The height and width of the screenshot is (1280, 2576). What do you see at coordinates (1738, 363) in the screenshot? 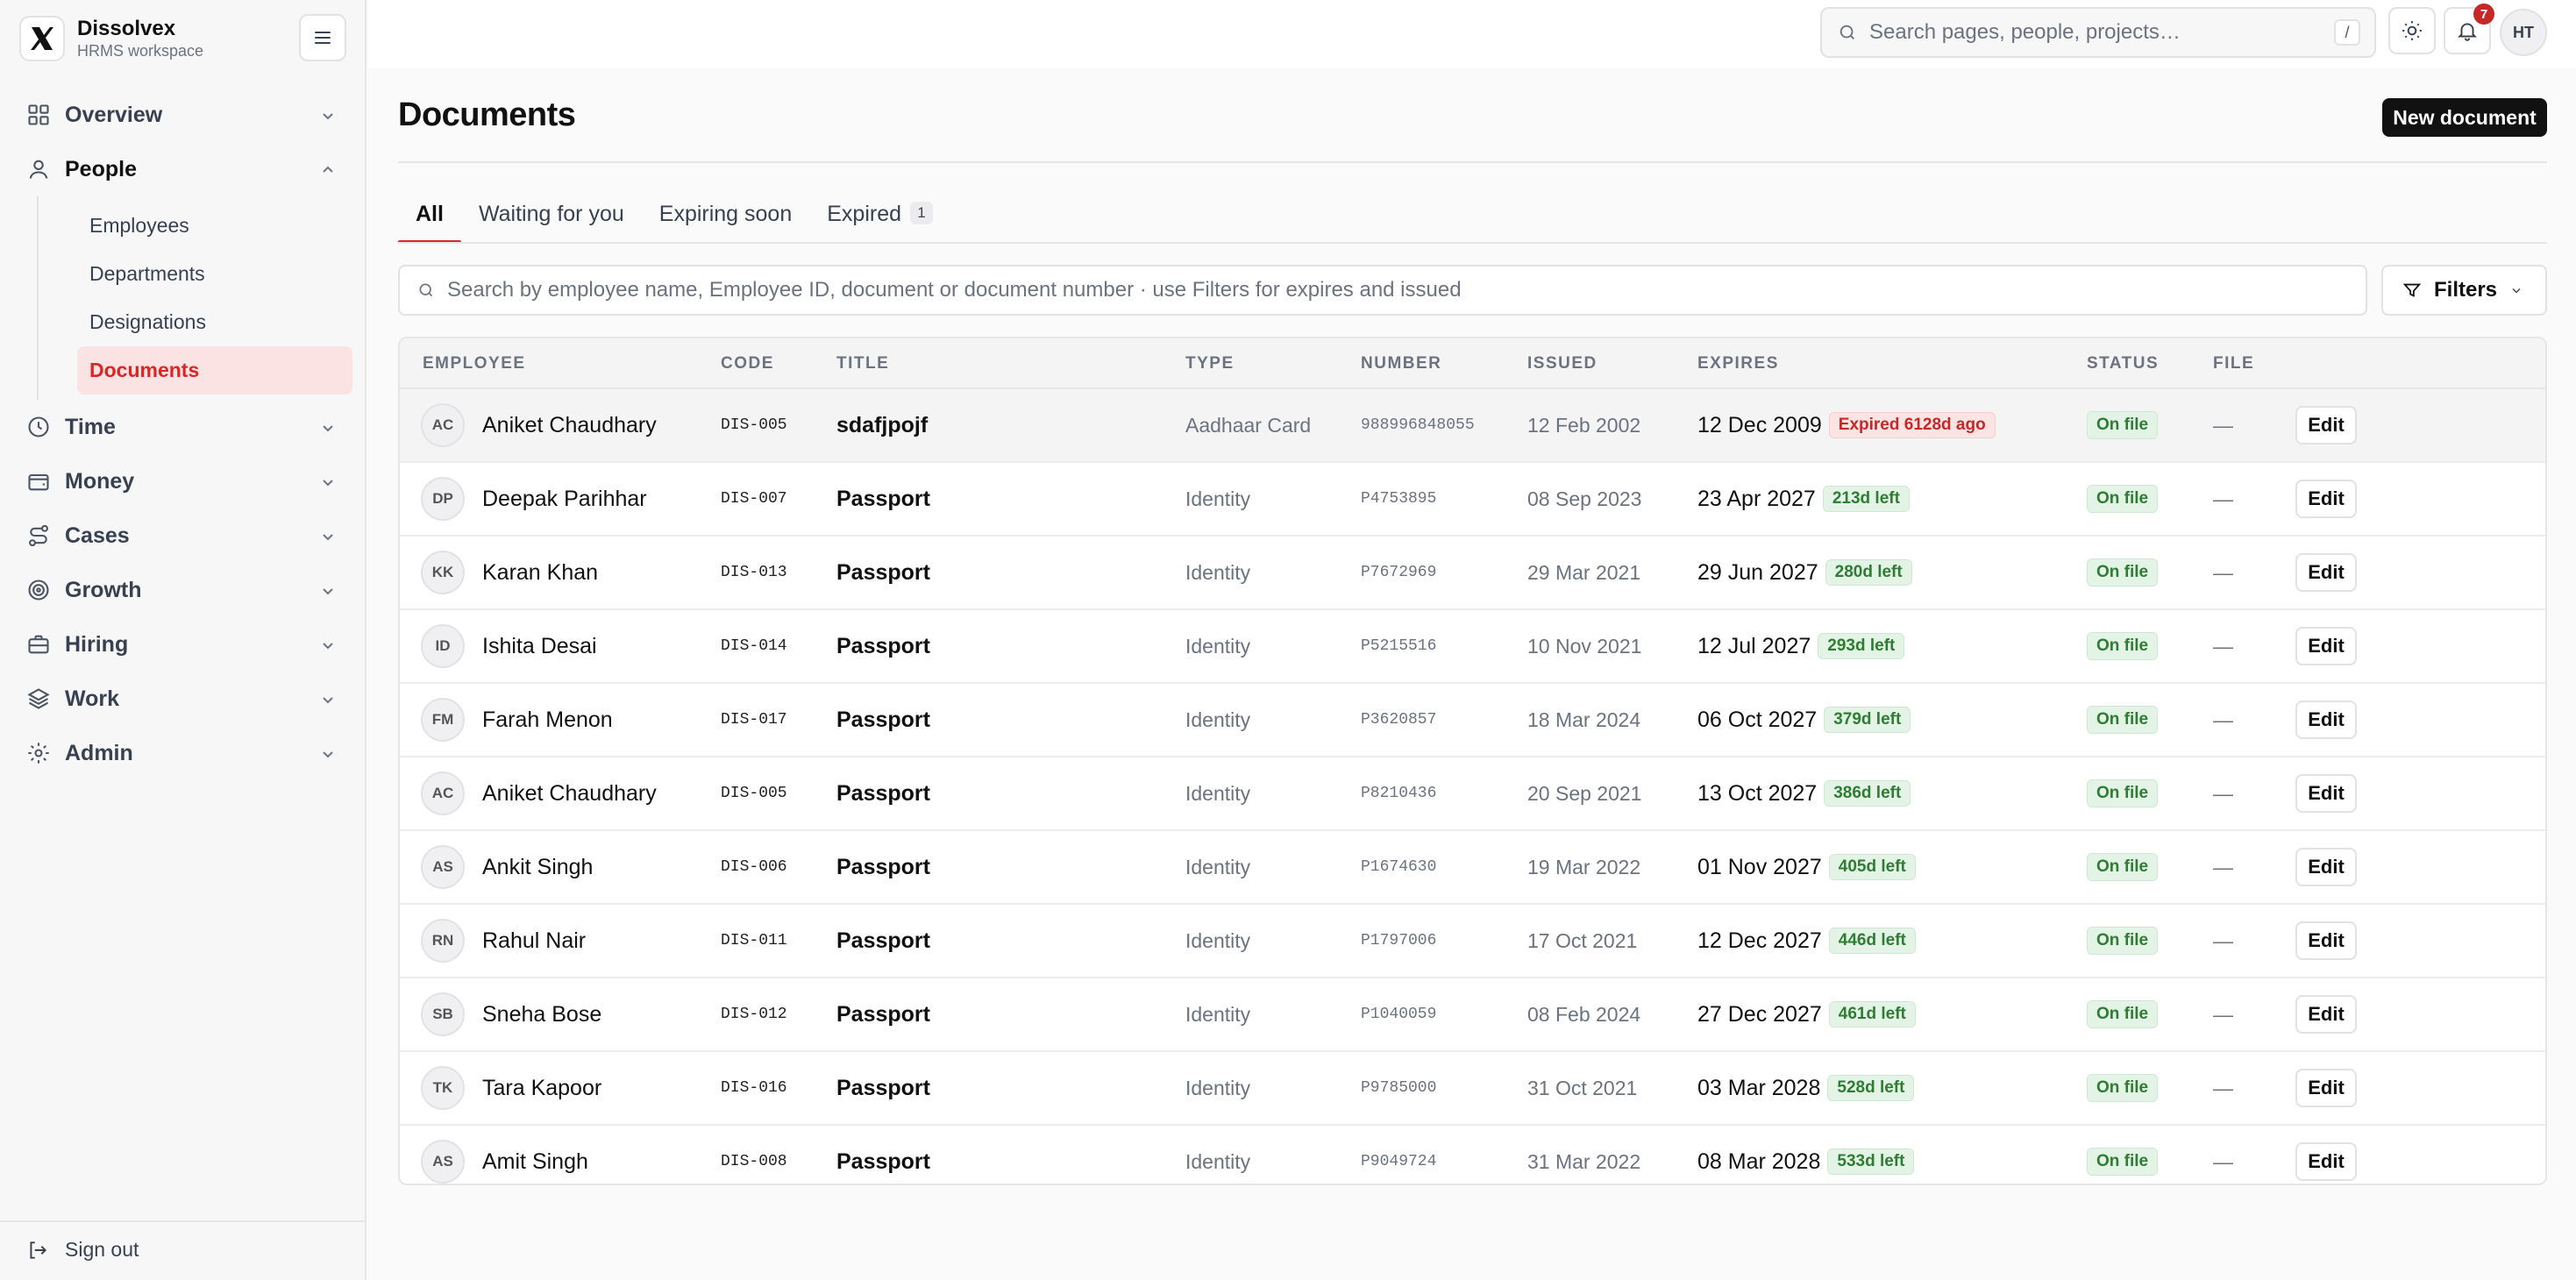
I see `column-header-expires: EXPIRES` at bounding box center [1738, 363].